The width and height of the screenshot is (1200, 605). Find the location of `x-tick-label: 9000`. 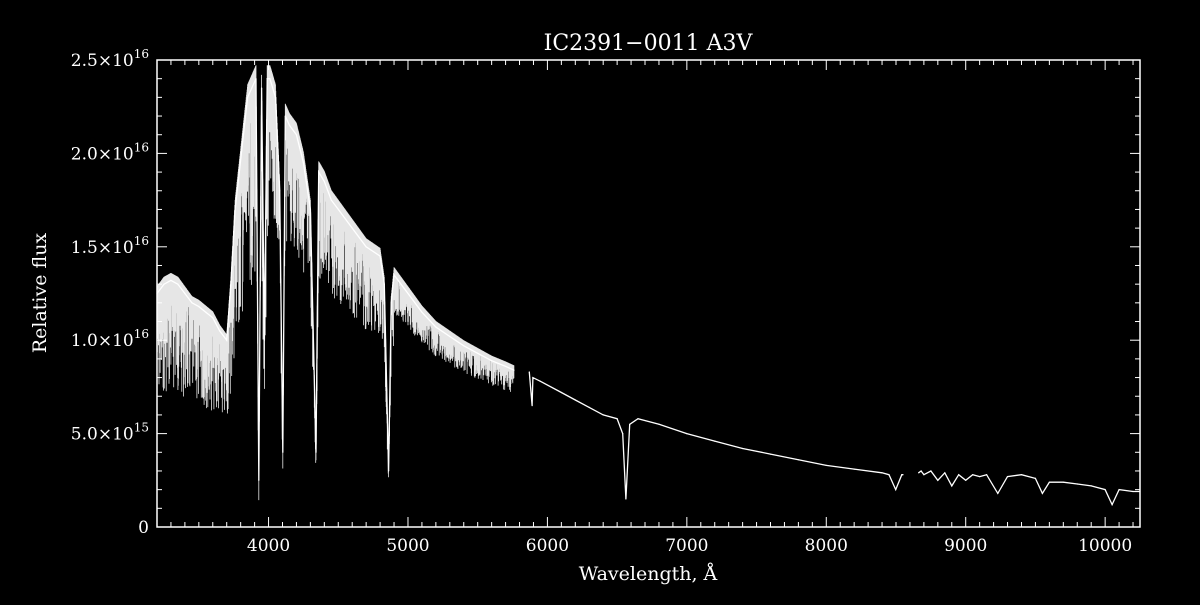

x-tick-label: 9000 is located at coordinates (965, 546).